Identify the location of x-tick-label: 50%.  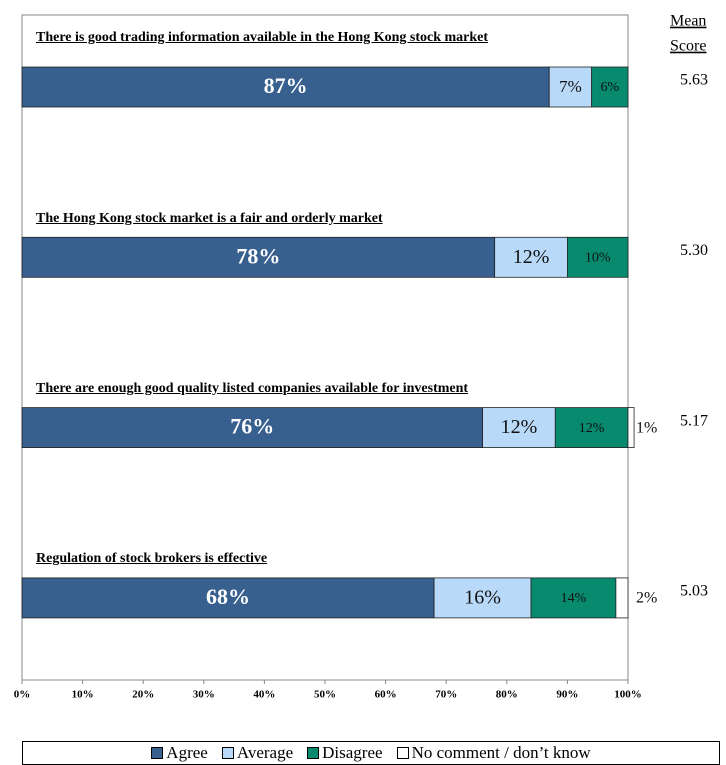
(325, 695).